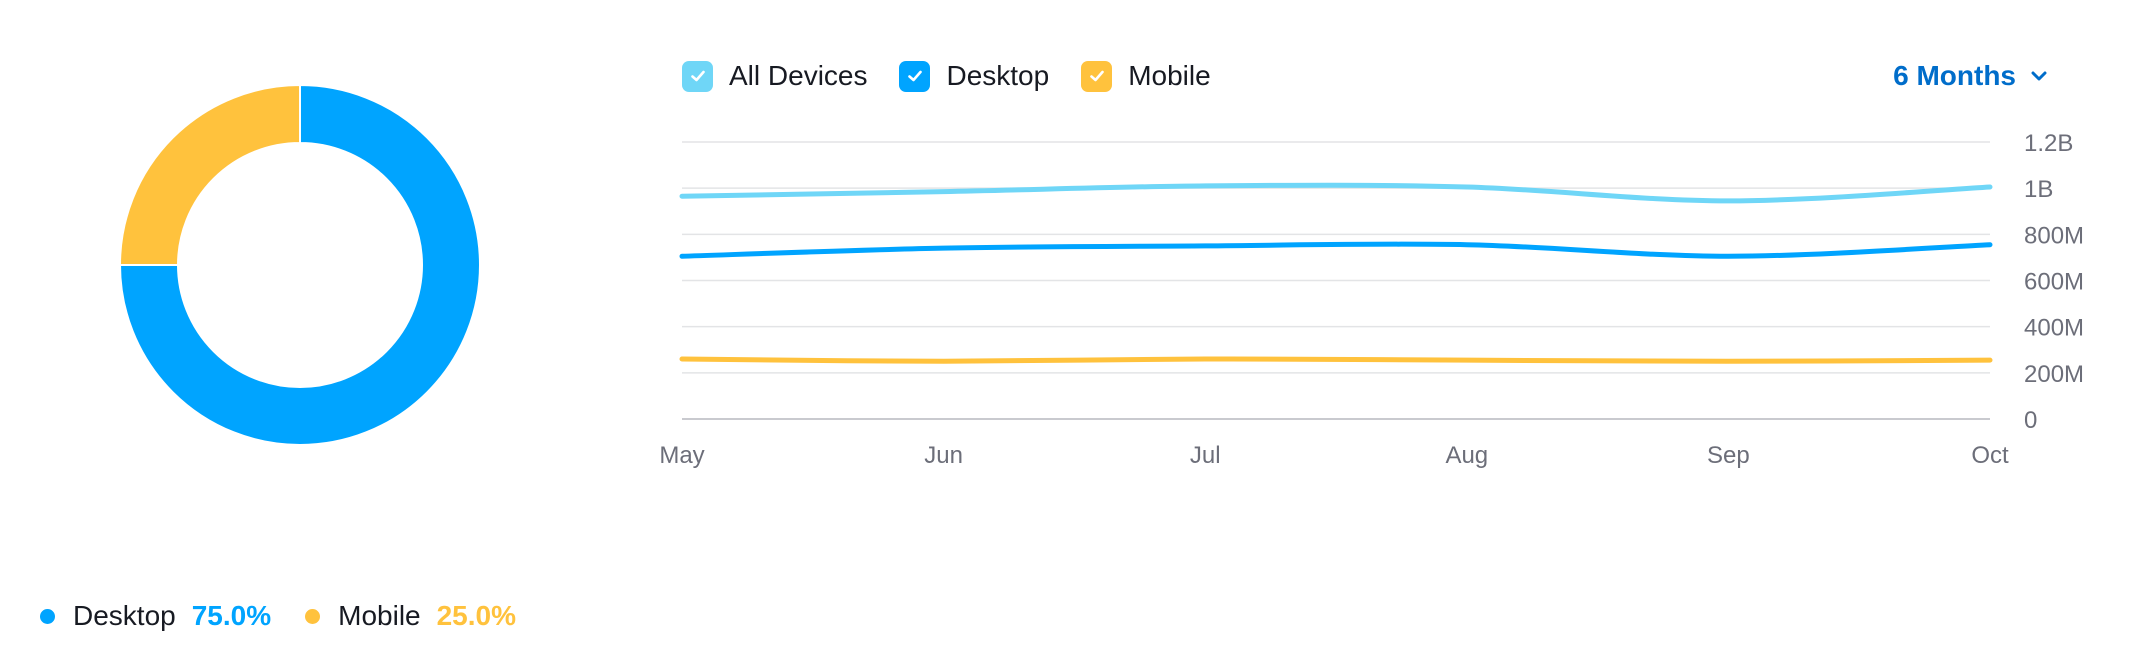 The image size is (2136, 664). What do you see at coordinates (1336, 193) in the screenshot?
I see `series-line-all-devices` at bounding box center [1336, 193].